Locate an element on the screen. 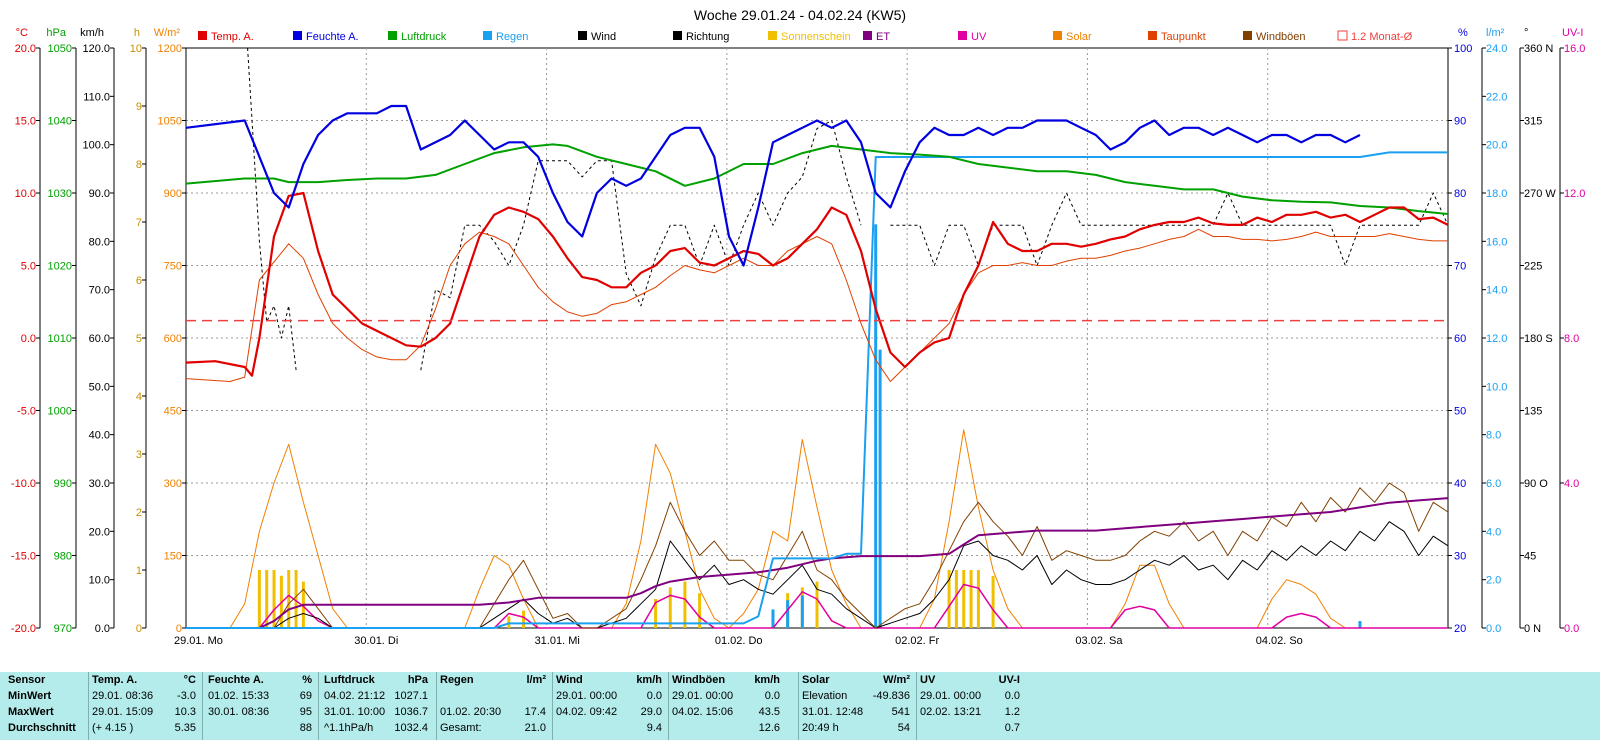 This screenshot has height=740, width=1600. legend-label: Richtung is located at coordinates (707, 37).